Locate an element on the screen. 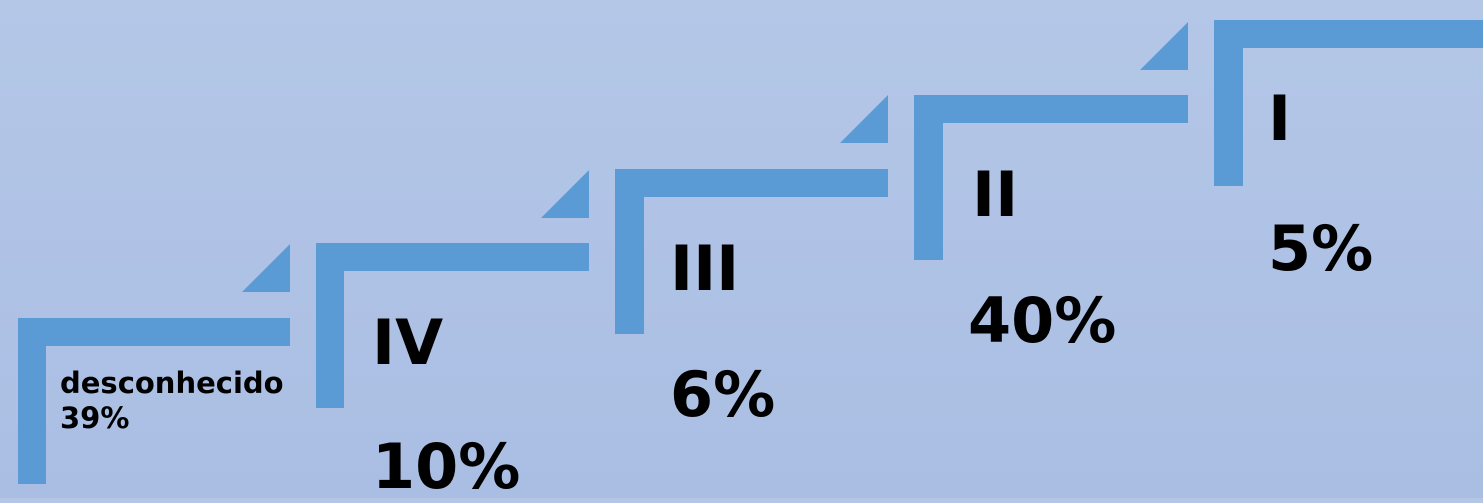  step-arrow-ii is located at coordinates (1164, 46).